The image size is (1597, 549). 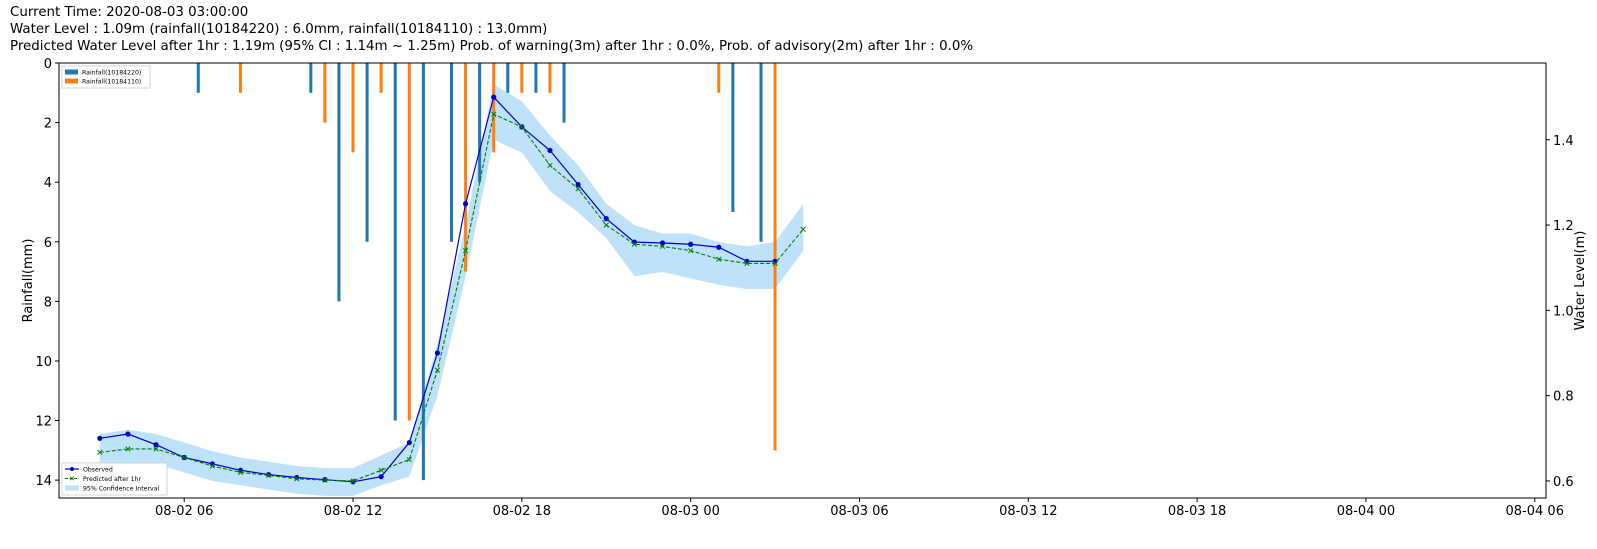 What do you see at coordinates (43, 362) in the screenshot?
I see `left-tick-label: 10` at bounding box center [43, 362].